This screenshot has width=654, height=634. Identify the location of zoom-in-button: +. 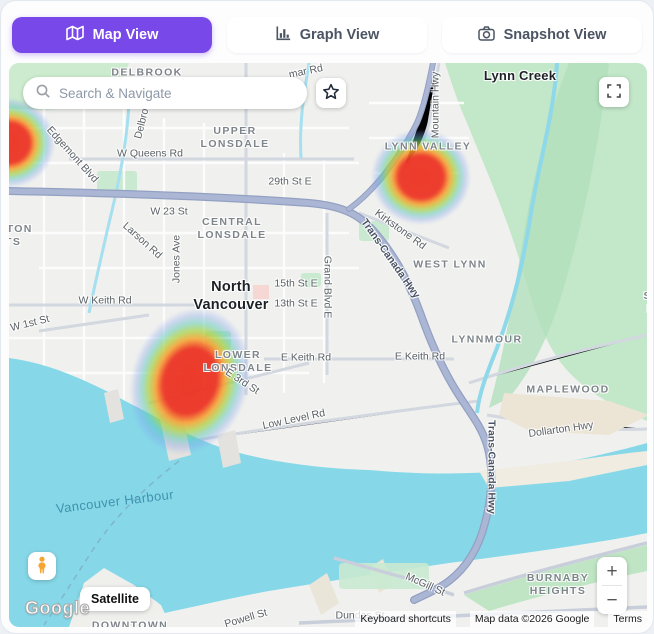
(612, 571).